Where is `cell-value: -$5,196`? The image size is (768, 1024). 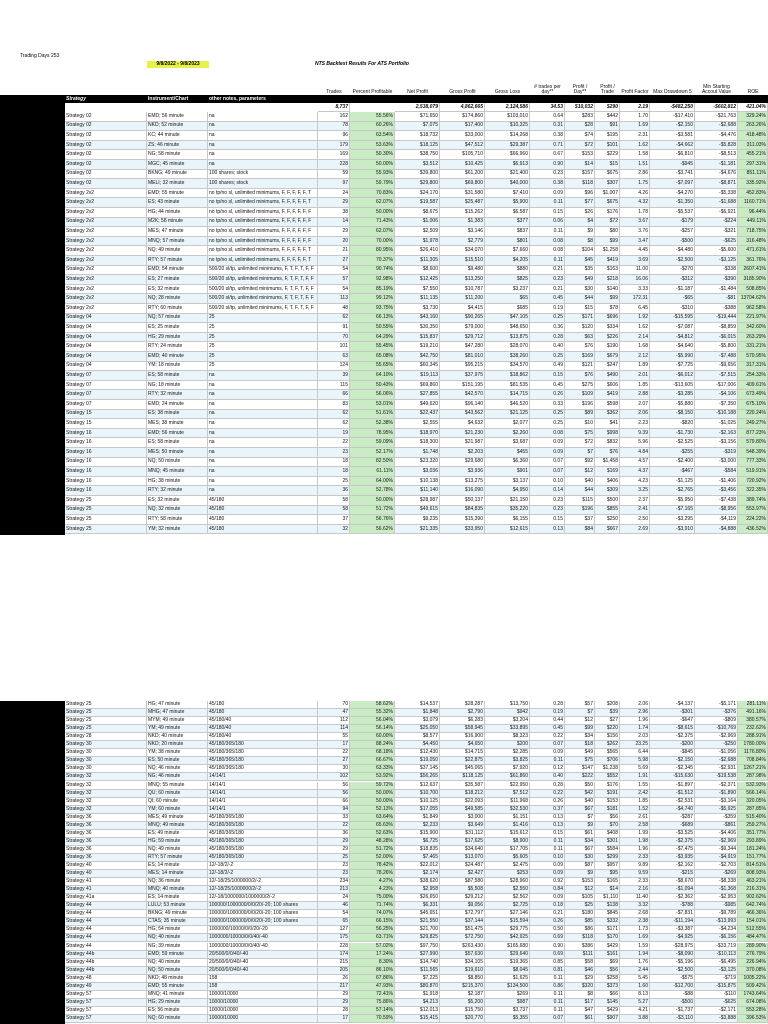 cell-value: -$5,196 is located at coordinates (672, 962).